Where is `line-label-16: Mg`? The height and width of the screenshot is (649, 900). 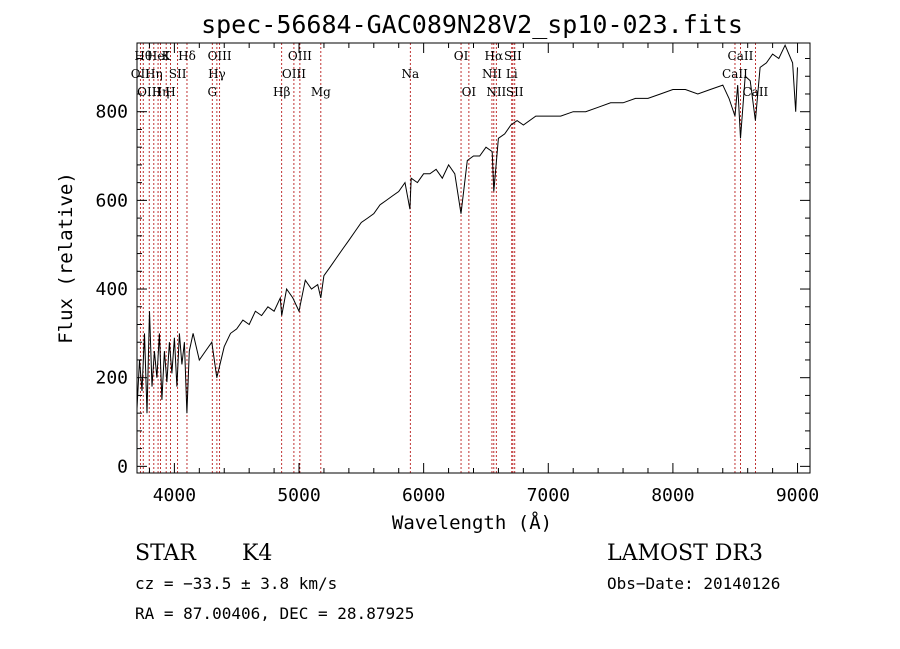
line-label-16: Mg is located at coordinates (321, 92).